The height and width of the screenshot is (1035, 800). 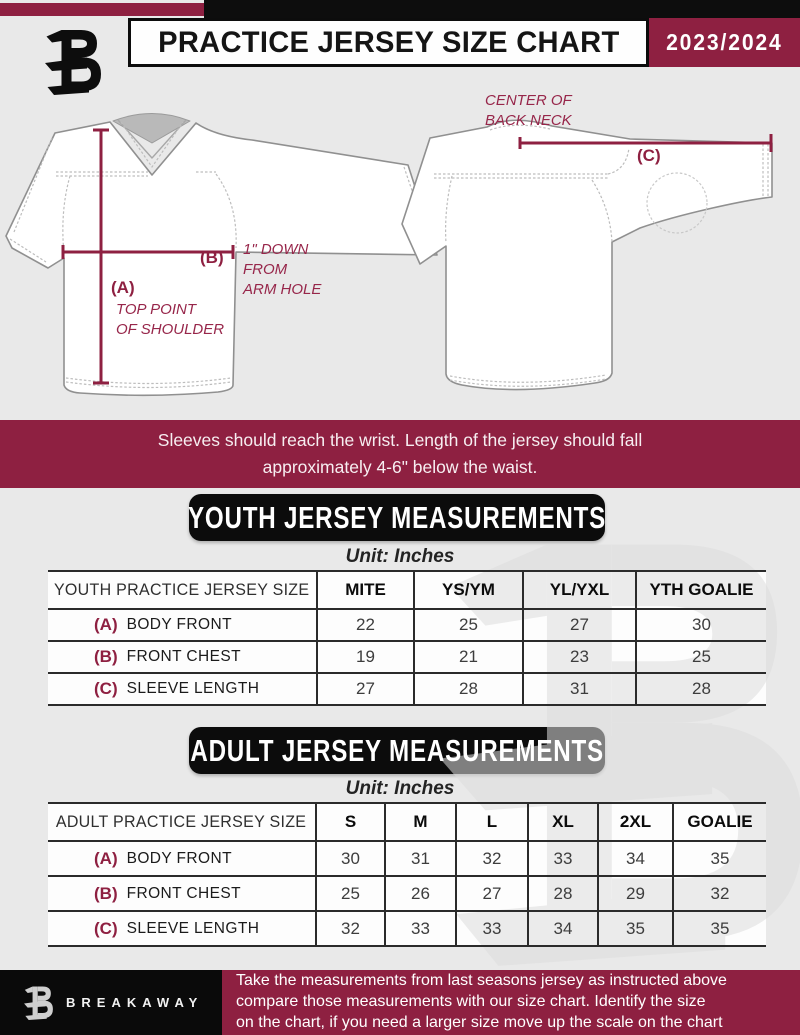 What do you see at coordinates (502, 9) in the screenshot?
I see `top-accent-strip-black` at bounding box center [502, 9].